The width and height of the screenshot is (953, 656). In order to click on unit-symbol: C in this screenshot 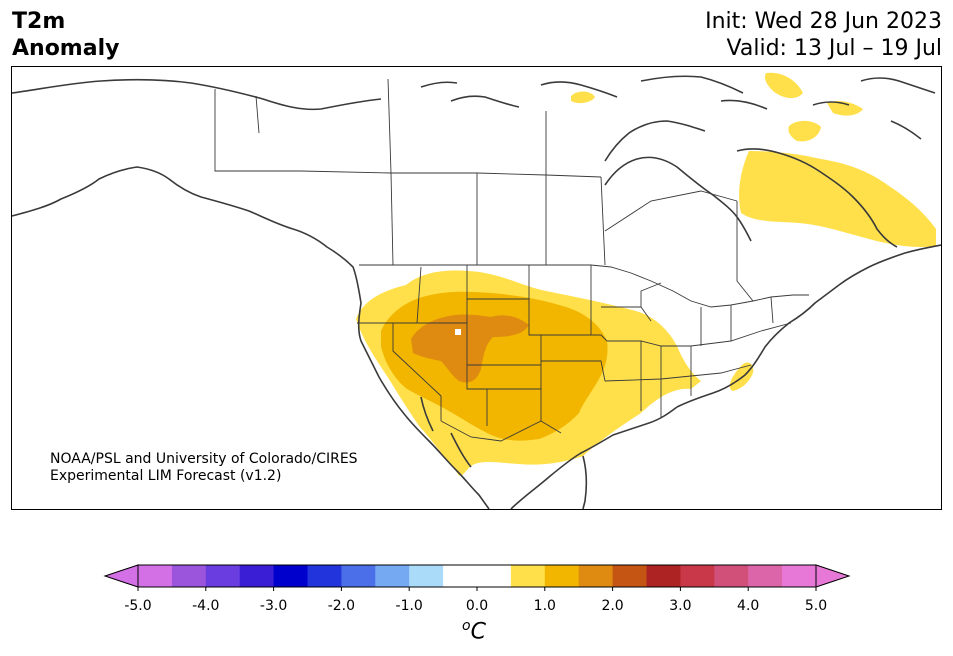, I will do `click(478, 632)`.